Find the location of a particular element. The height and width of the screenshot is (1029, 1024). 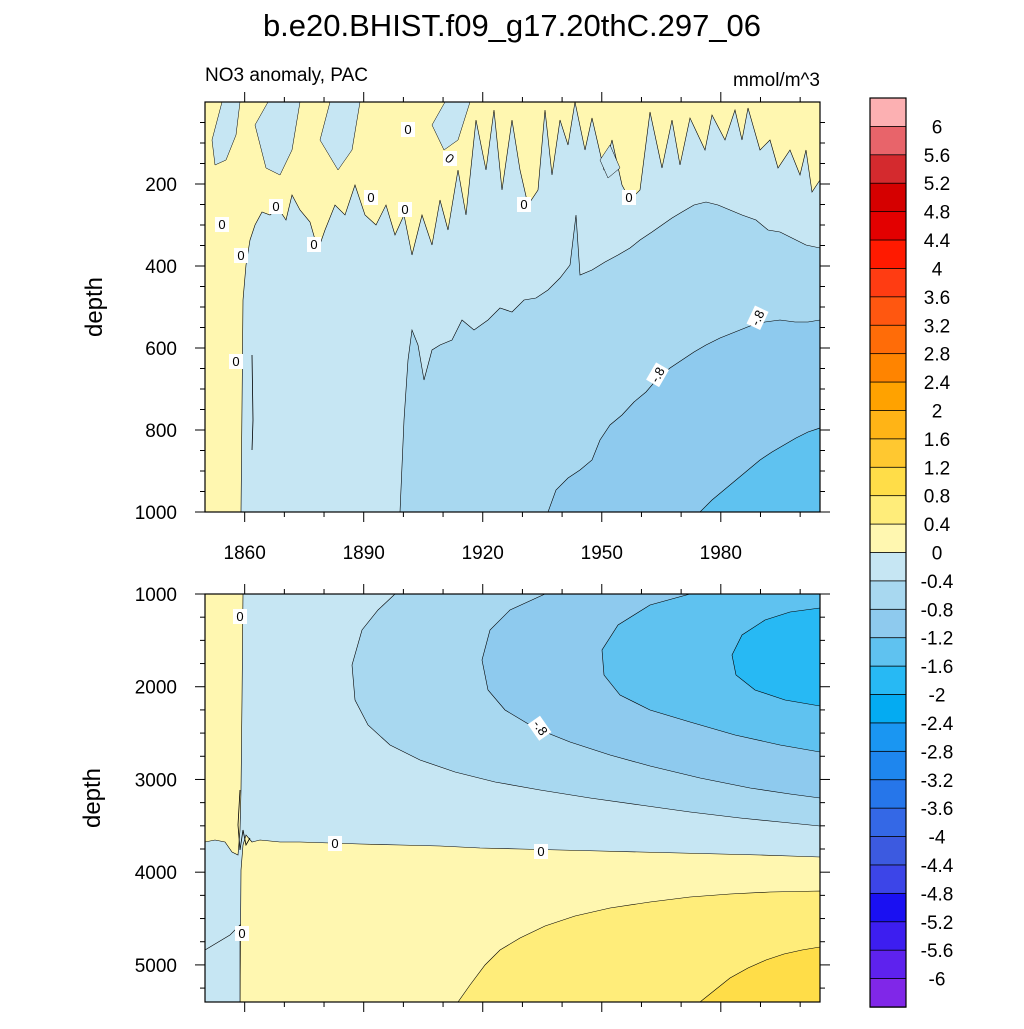

colorbar-tick-label: -3.6 is located at coordinates (937, 809).